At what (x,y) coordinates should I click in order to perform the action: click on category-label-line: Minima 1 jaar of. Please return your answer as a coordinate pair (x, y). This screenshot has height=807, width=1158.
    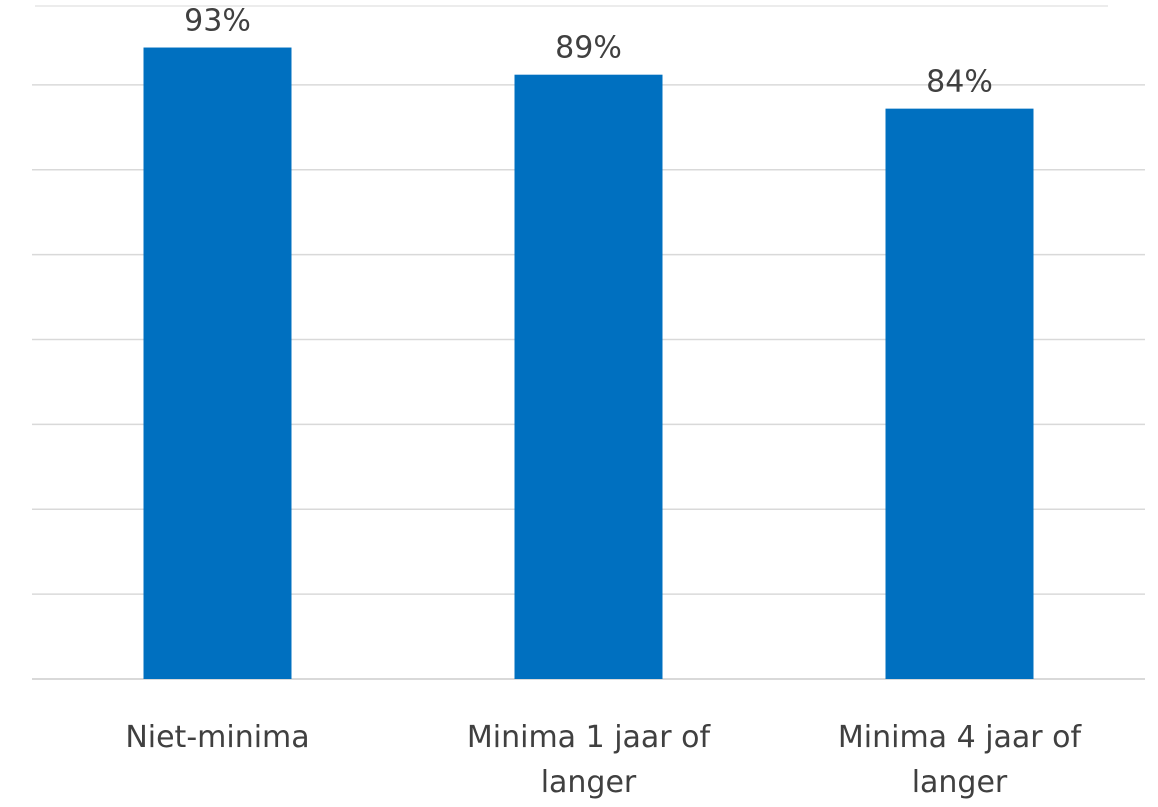
    Looking at the image, I should click on (589, 737).